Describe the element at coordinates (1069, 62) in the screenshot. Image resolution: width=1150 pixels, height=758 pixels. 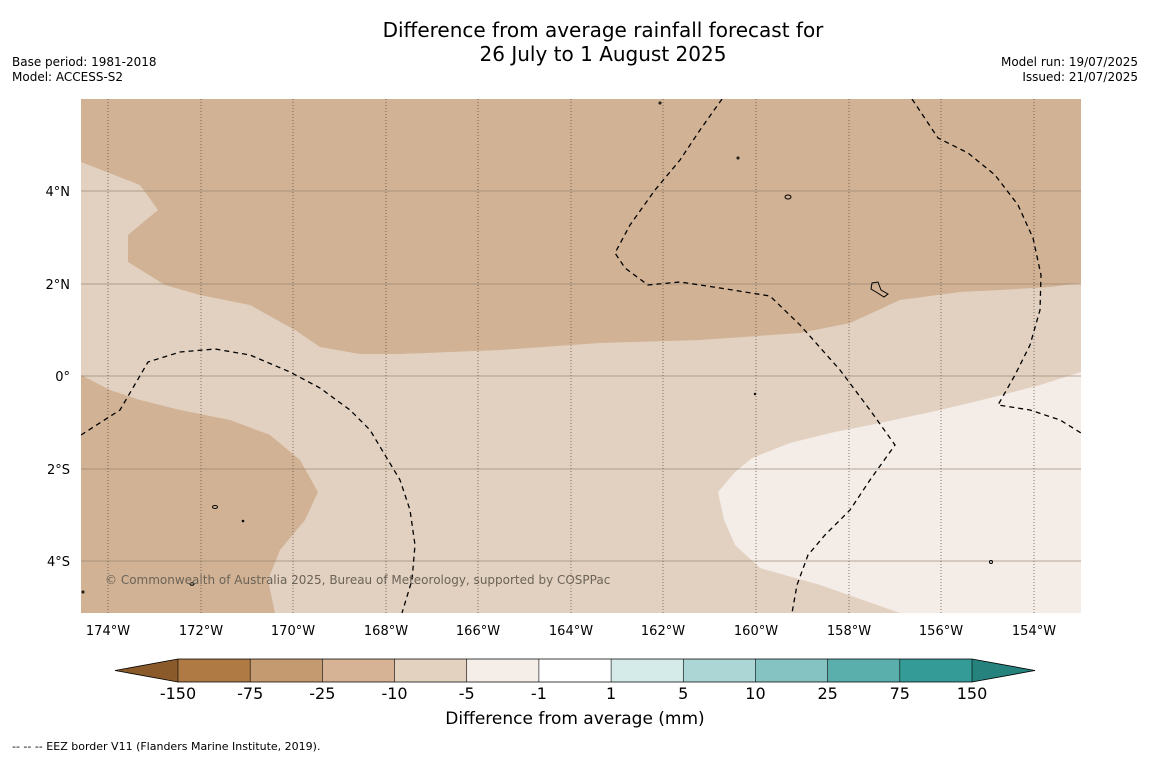
I see `model-run-label: Model run: 19/07/2025` at that location.